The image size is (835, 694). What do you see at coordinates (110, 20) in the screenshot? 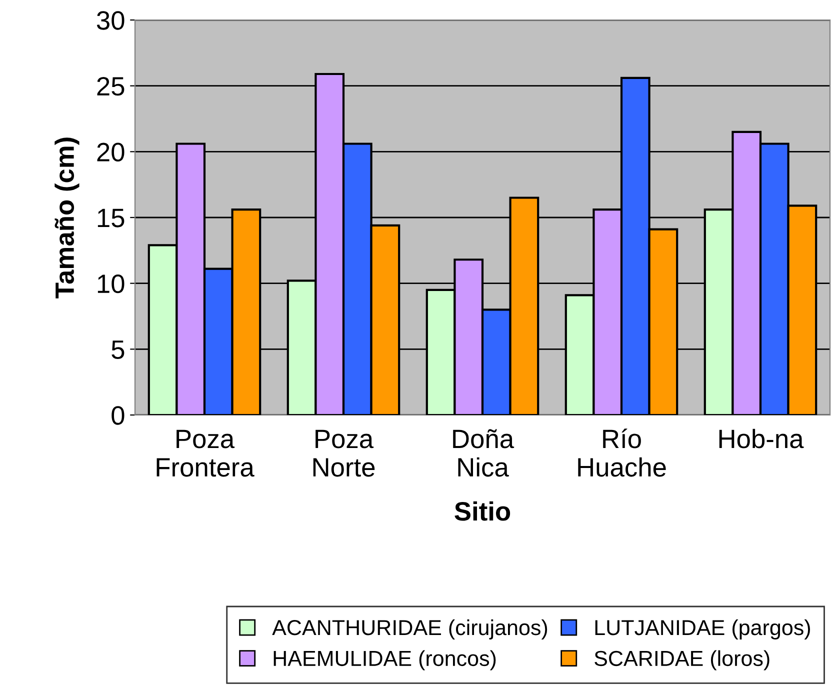
I see `y-tick-label: 30` at bounding box center [110, 20].